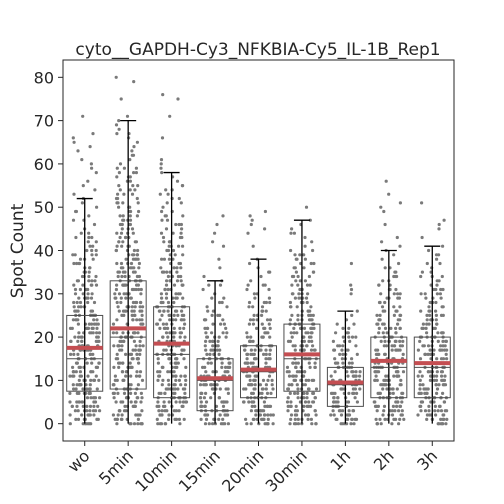  I want to click on y-tick-label: 20, so click(44, 337).